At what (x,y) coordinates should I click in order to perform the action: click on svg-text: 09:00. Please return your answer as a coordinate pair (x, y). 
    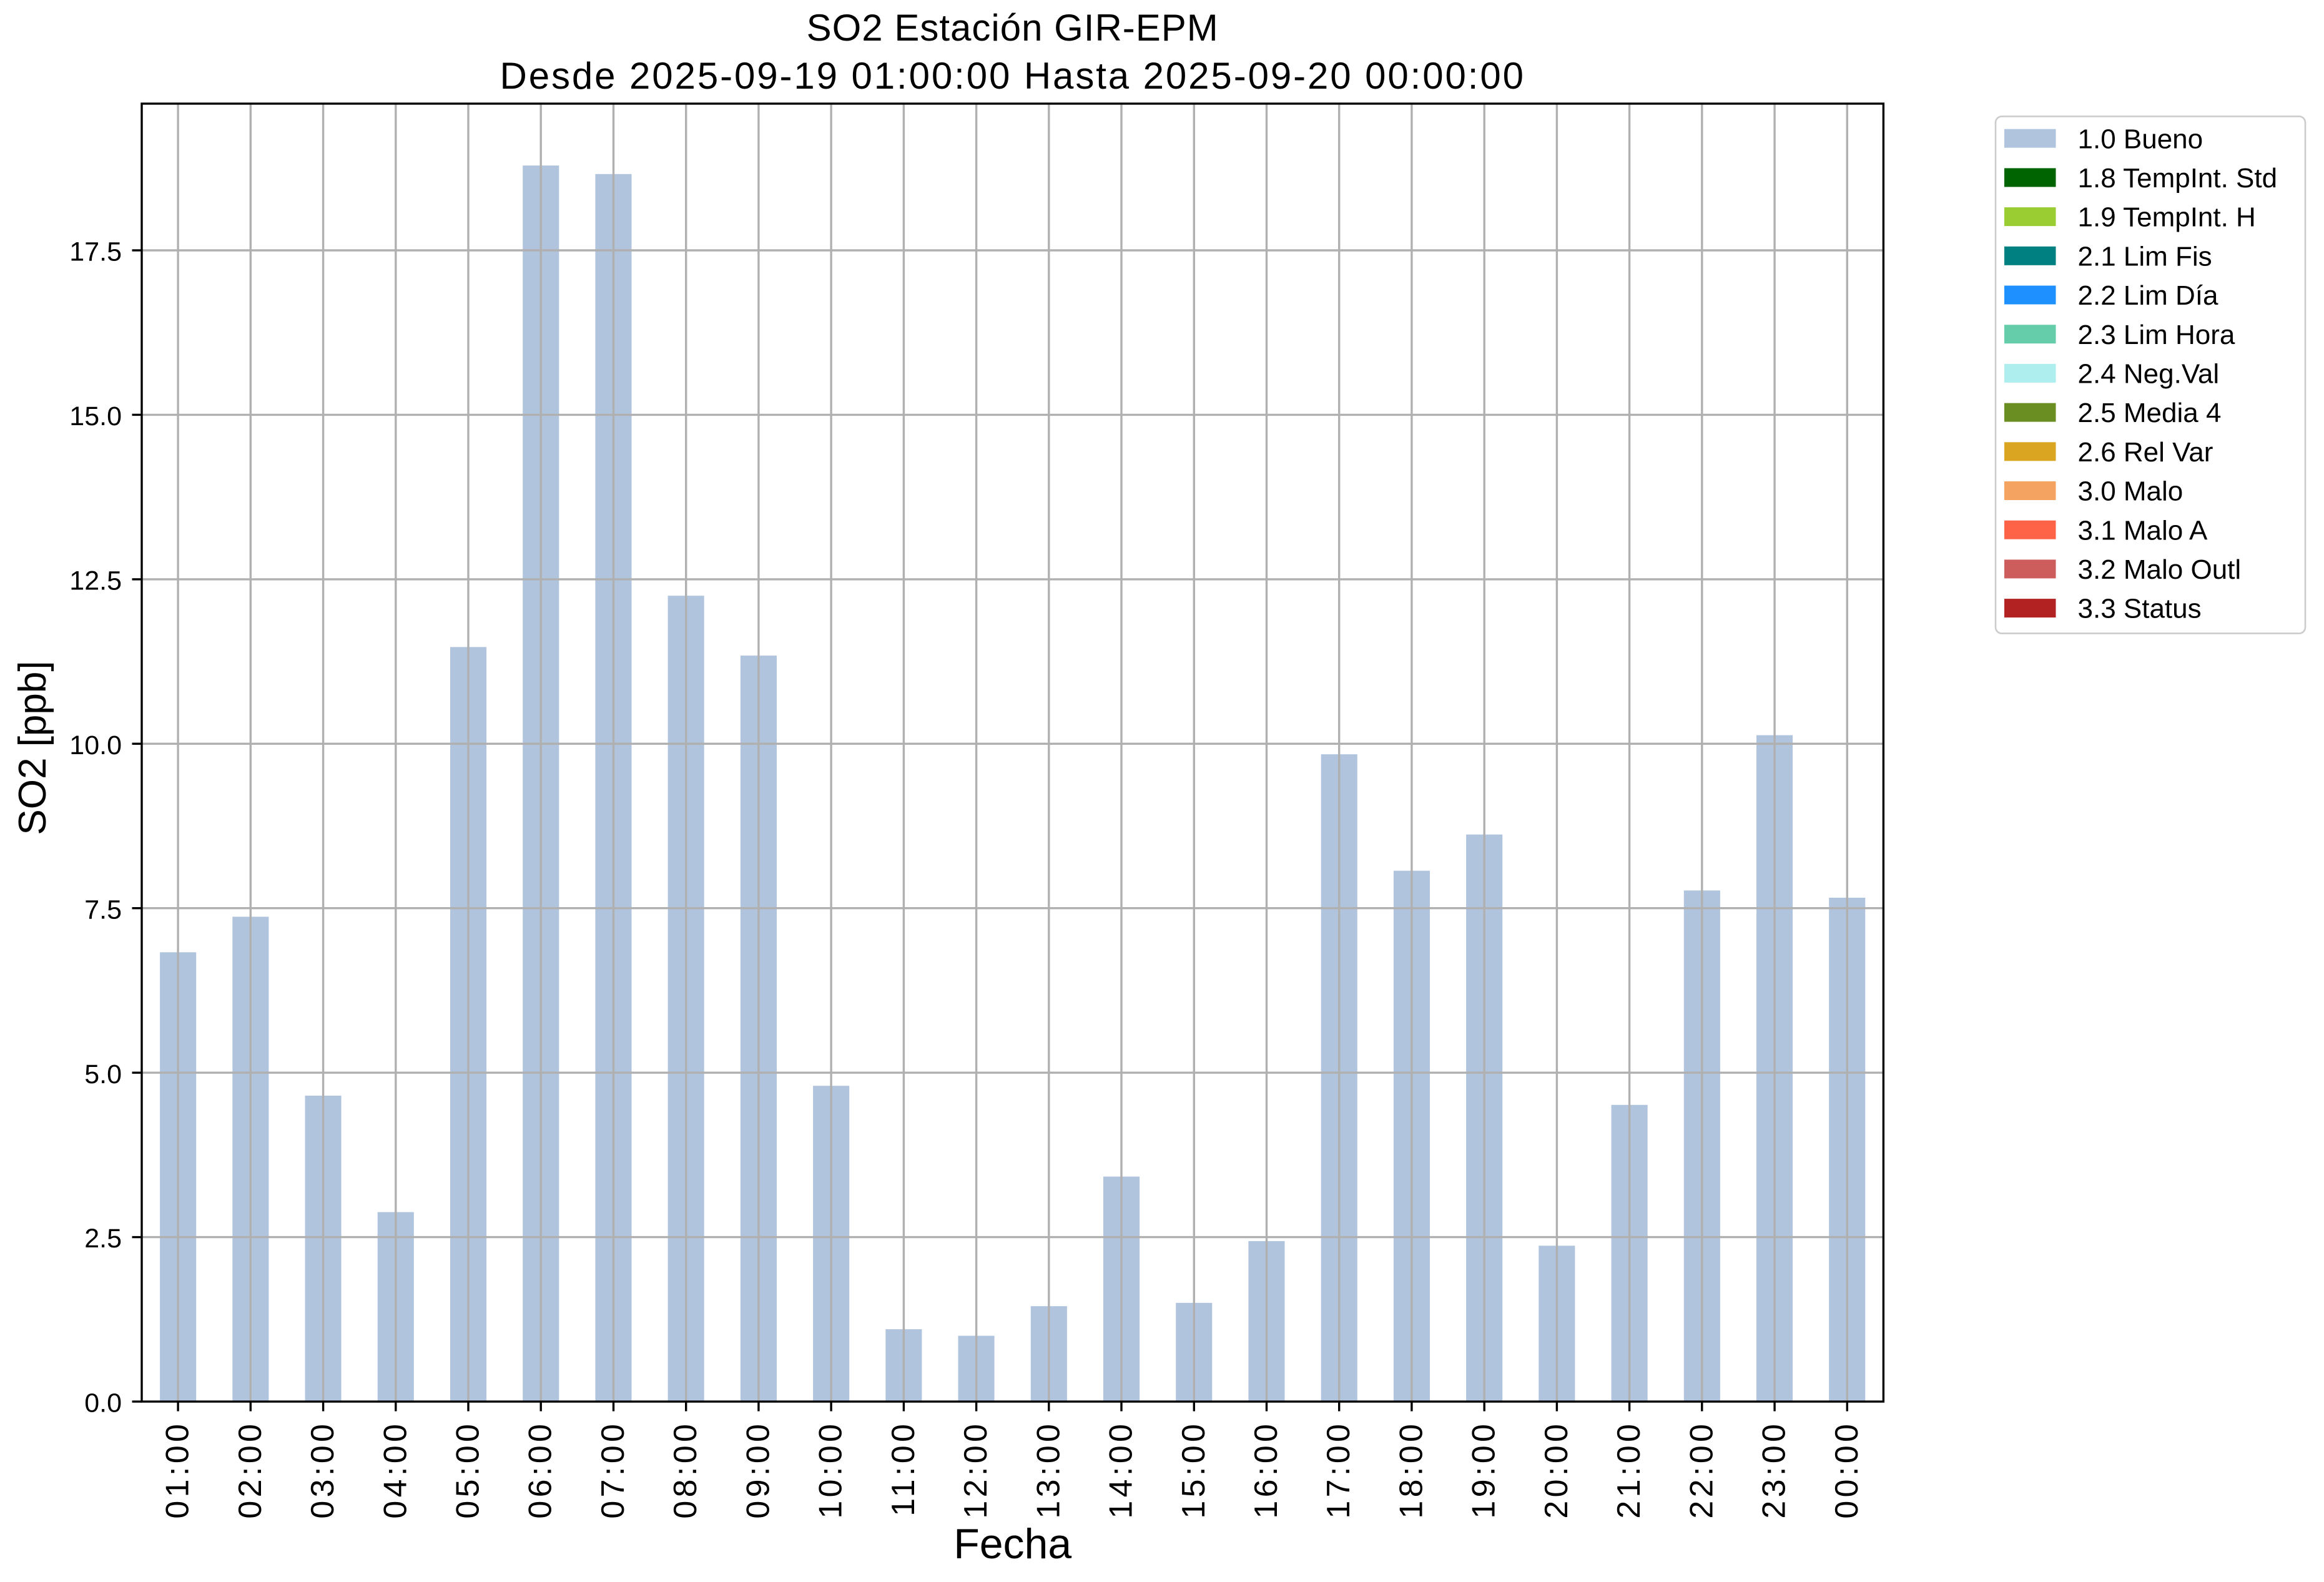
    Looking at the image, I should click on (758, 1470).